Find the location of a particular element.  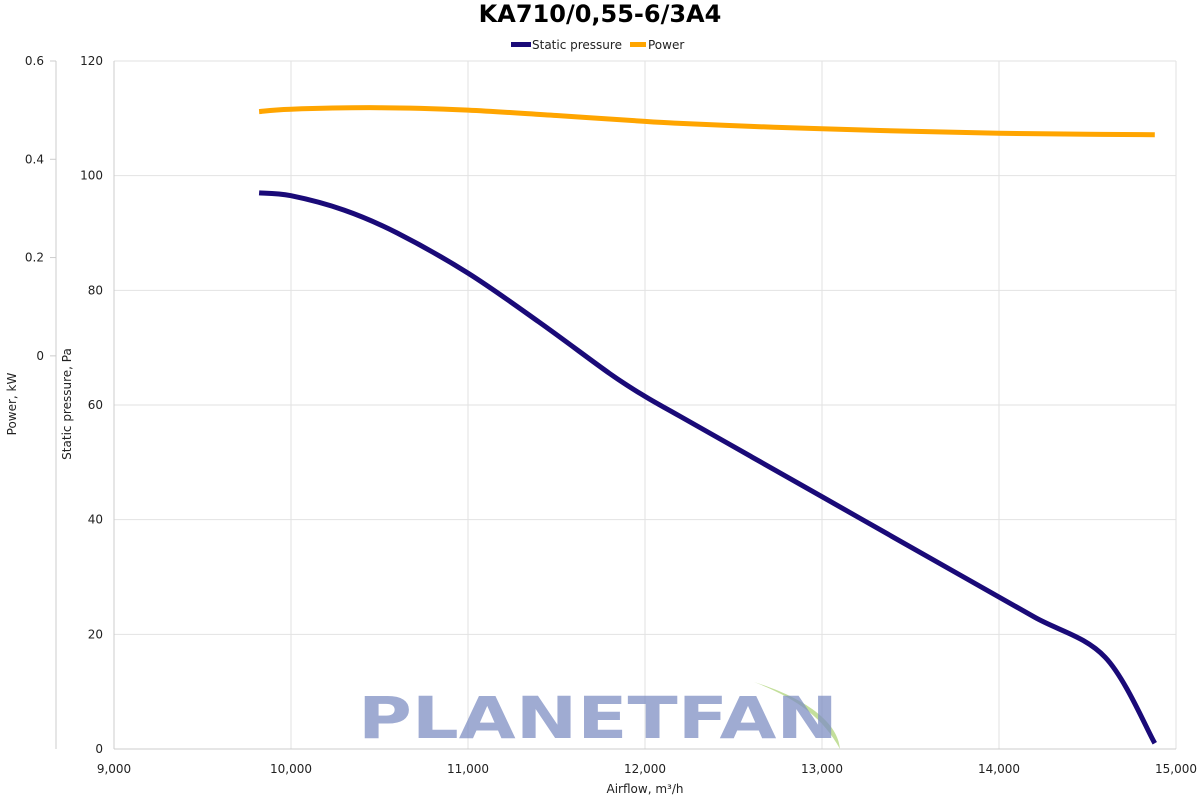

x-tick-label: 10,000 is located at coordinates (291, 769).